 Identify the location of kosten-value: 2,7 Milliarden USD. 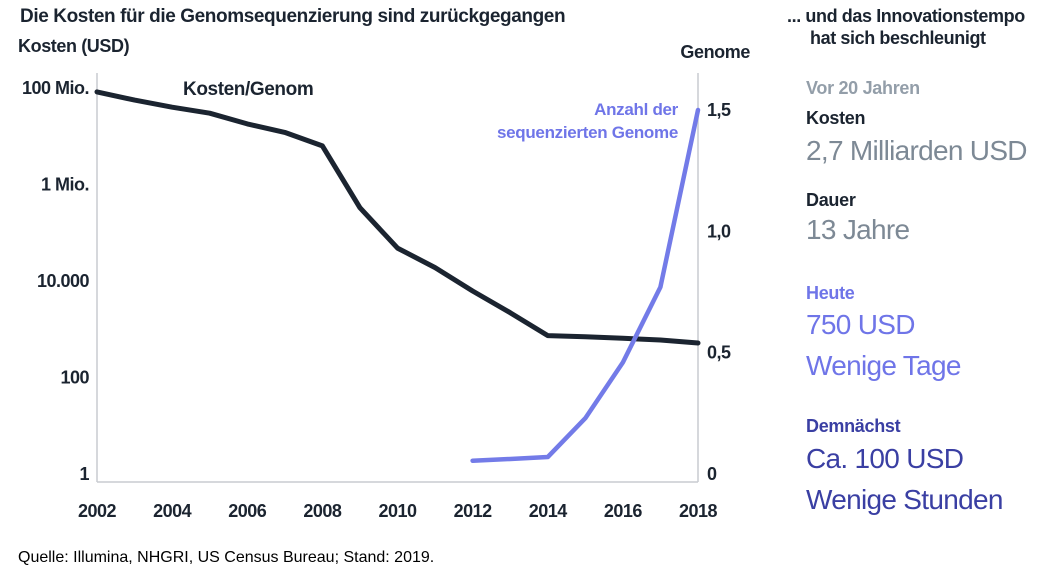
(917, 150).